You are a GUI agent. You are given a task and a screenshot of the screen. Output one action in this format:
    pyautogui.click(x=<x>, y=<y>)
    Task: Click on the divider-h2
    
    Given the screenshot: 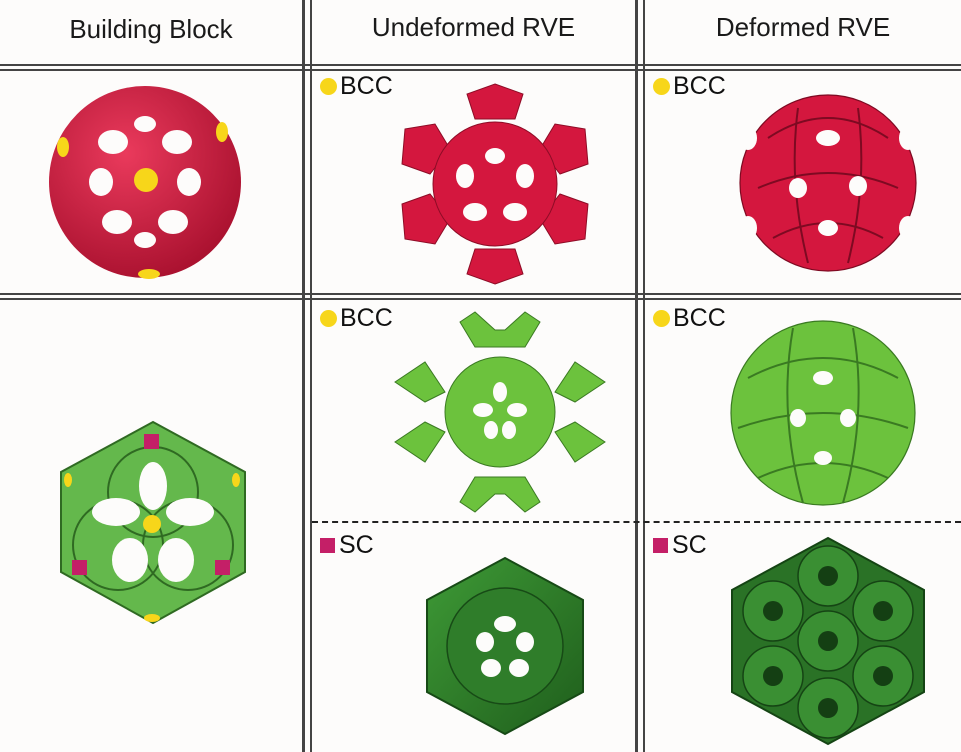 What is the action you would take?
    pyautogui.click(x=480, y=294)
    